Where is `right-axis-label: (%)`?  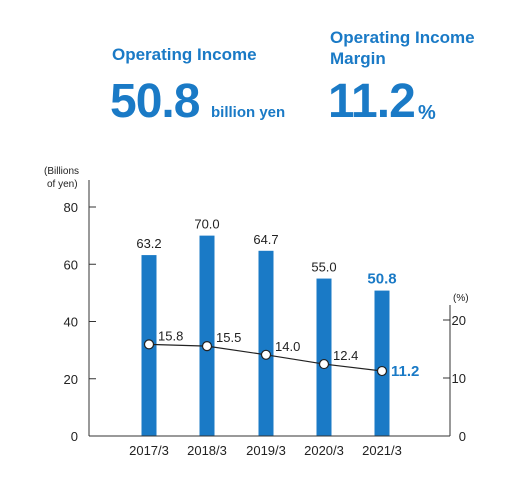 right-axis-label: (%) is located at coordinates (461, 298).